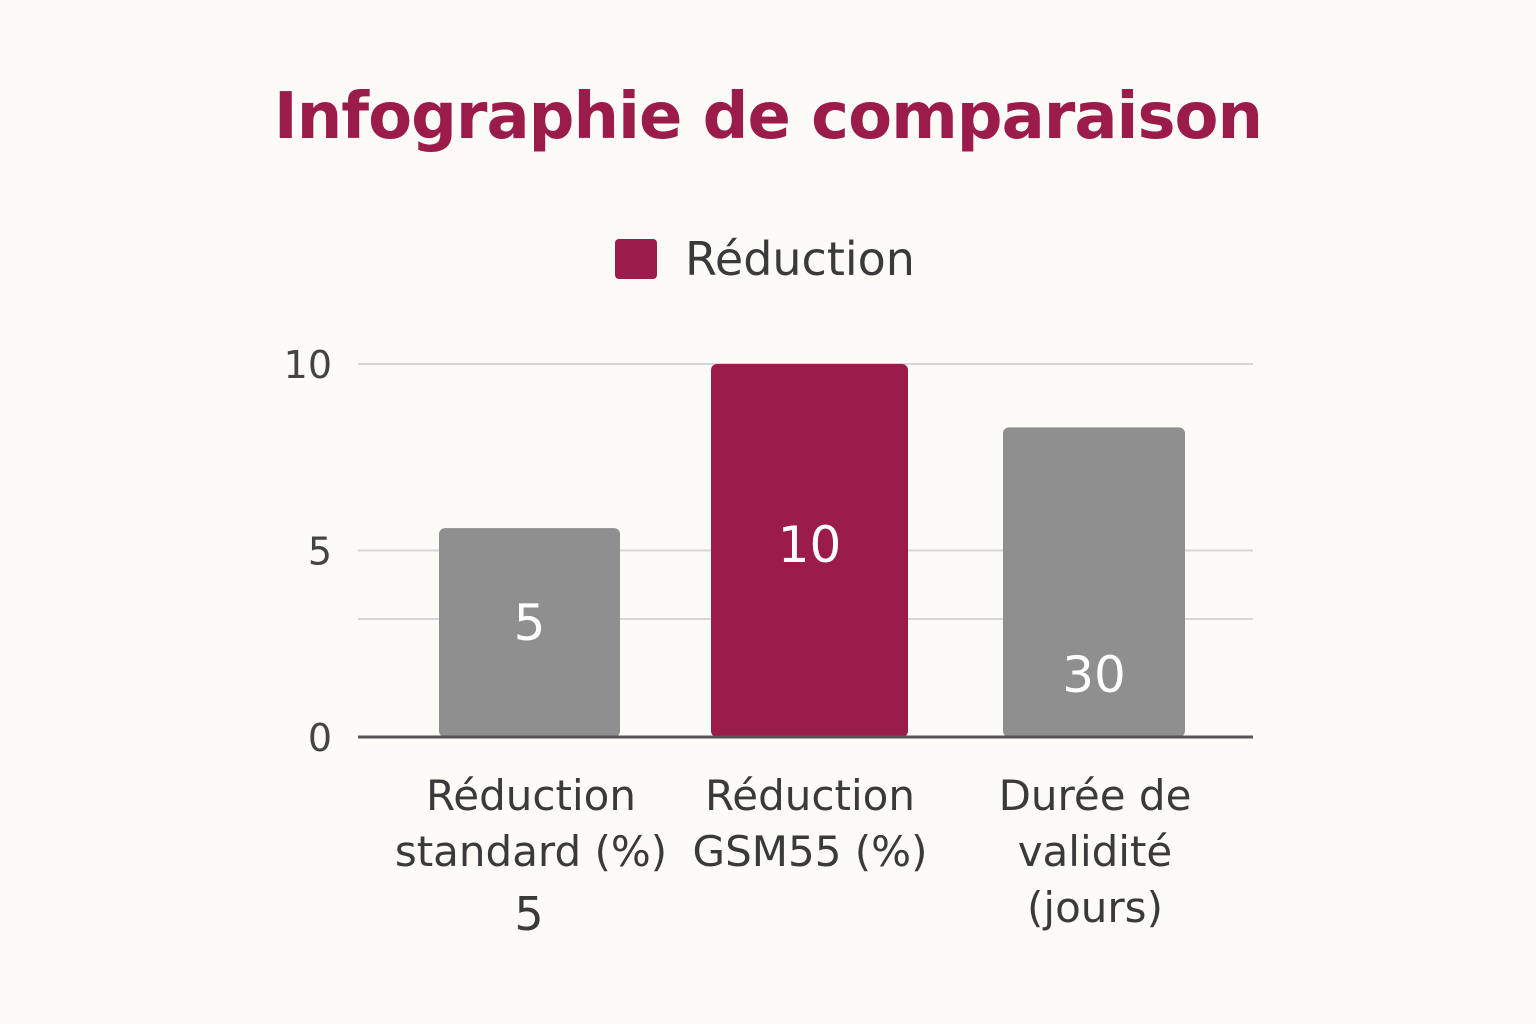 Image resolution: width=1536 pixels, height=1024 pixels. Describe the element at coordinates (308, 365) in the screenshot. I see `y-tick-label: 10` at that location.